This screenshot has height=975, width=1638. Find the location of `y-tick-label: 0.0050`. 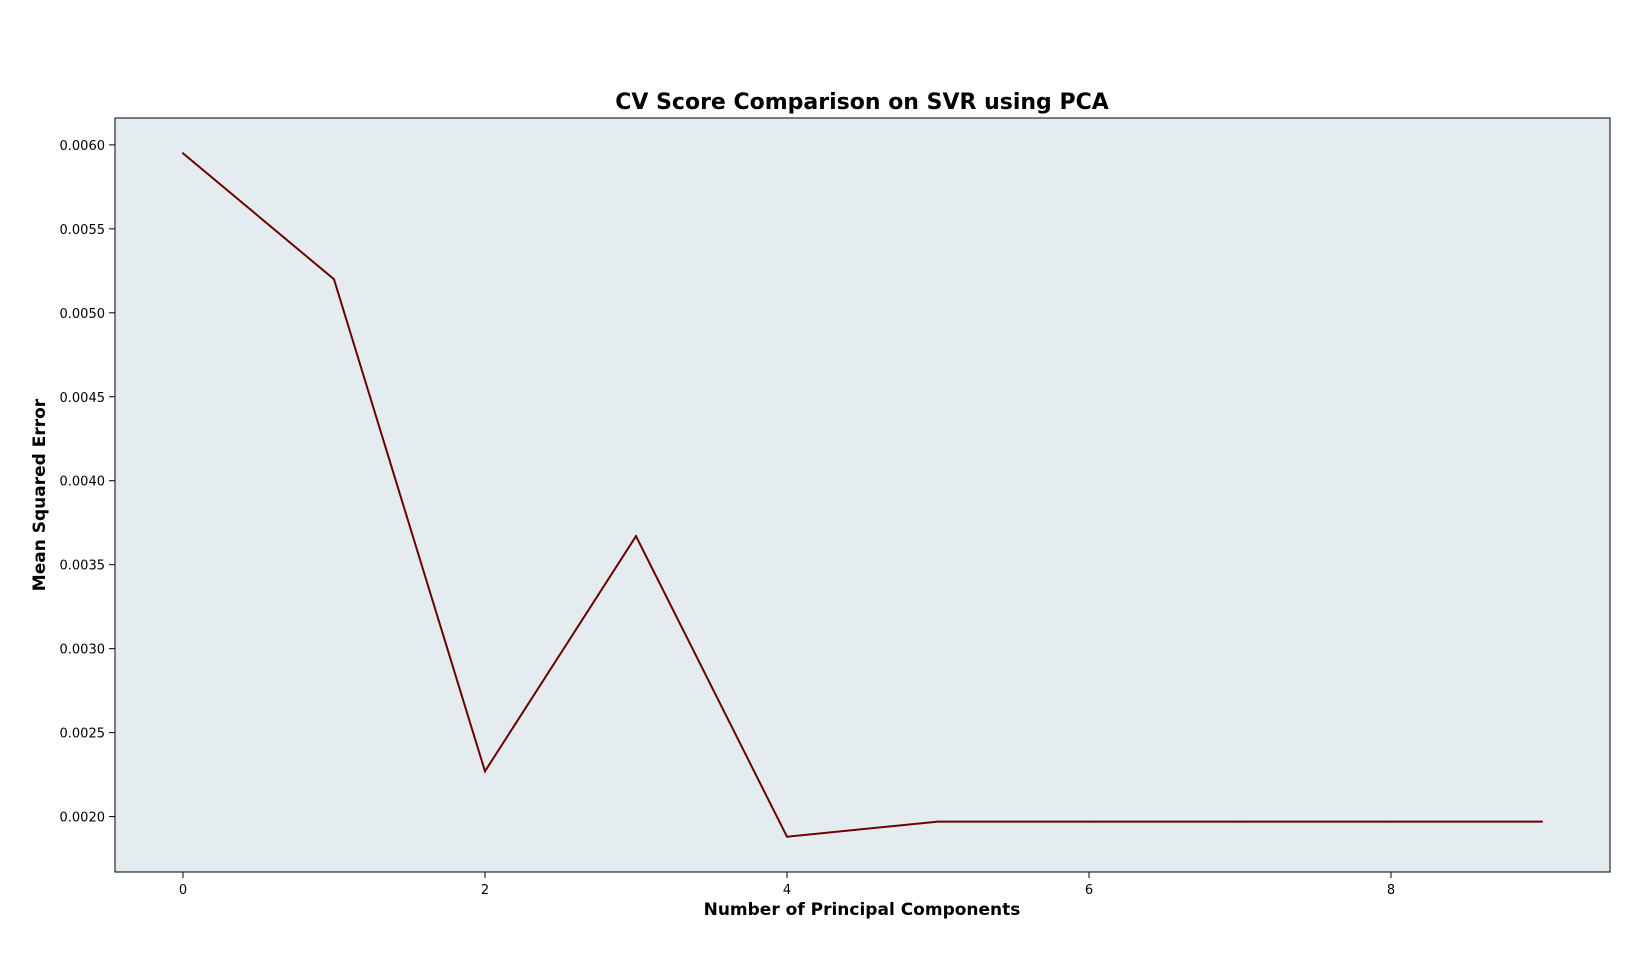

y-tick-label: 0.0050 is located at coordinates (83, 314).